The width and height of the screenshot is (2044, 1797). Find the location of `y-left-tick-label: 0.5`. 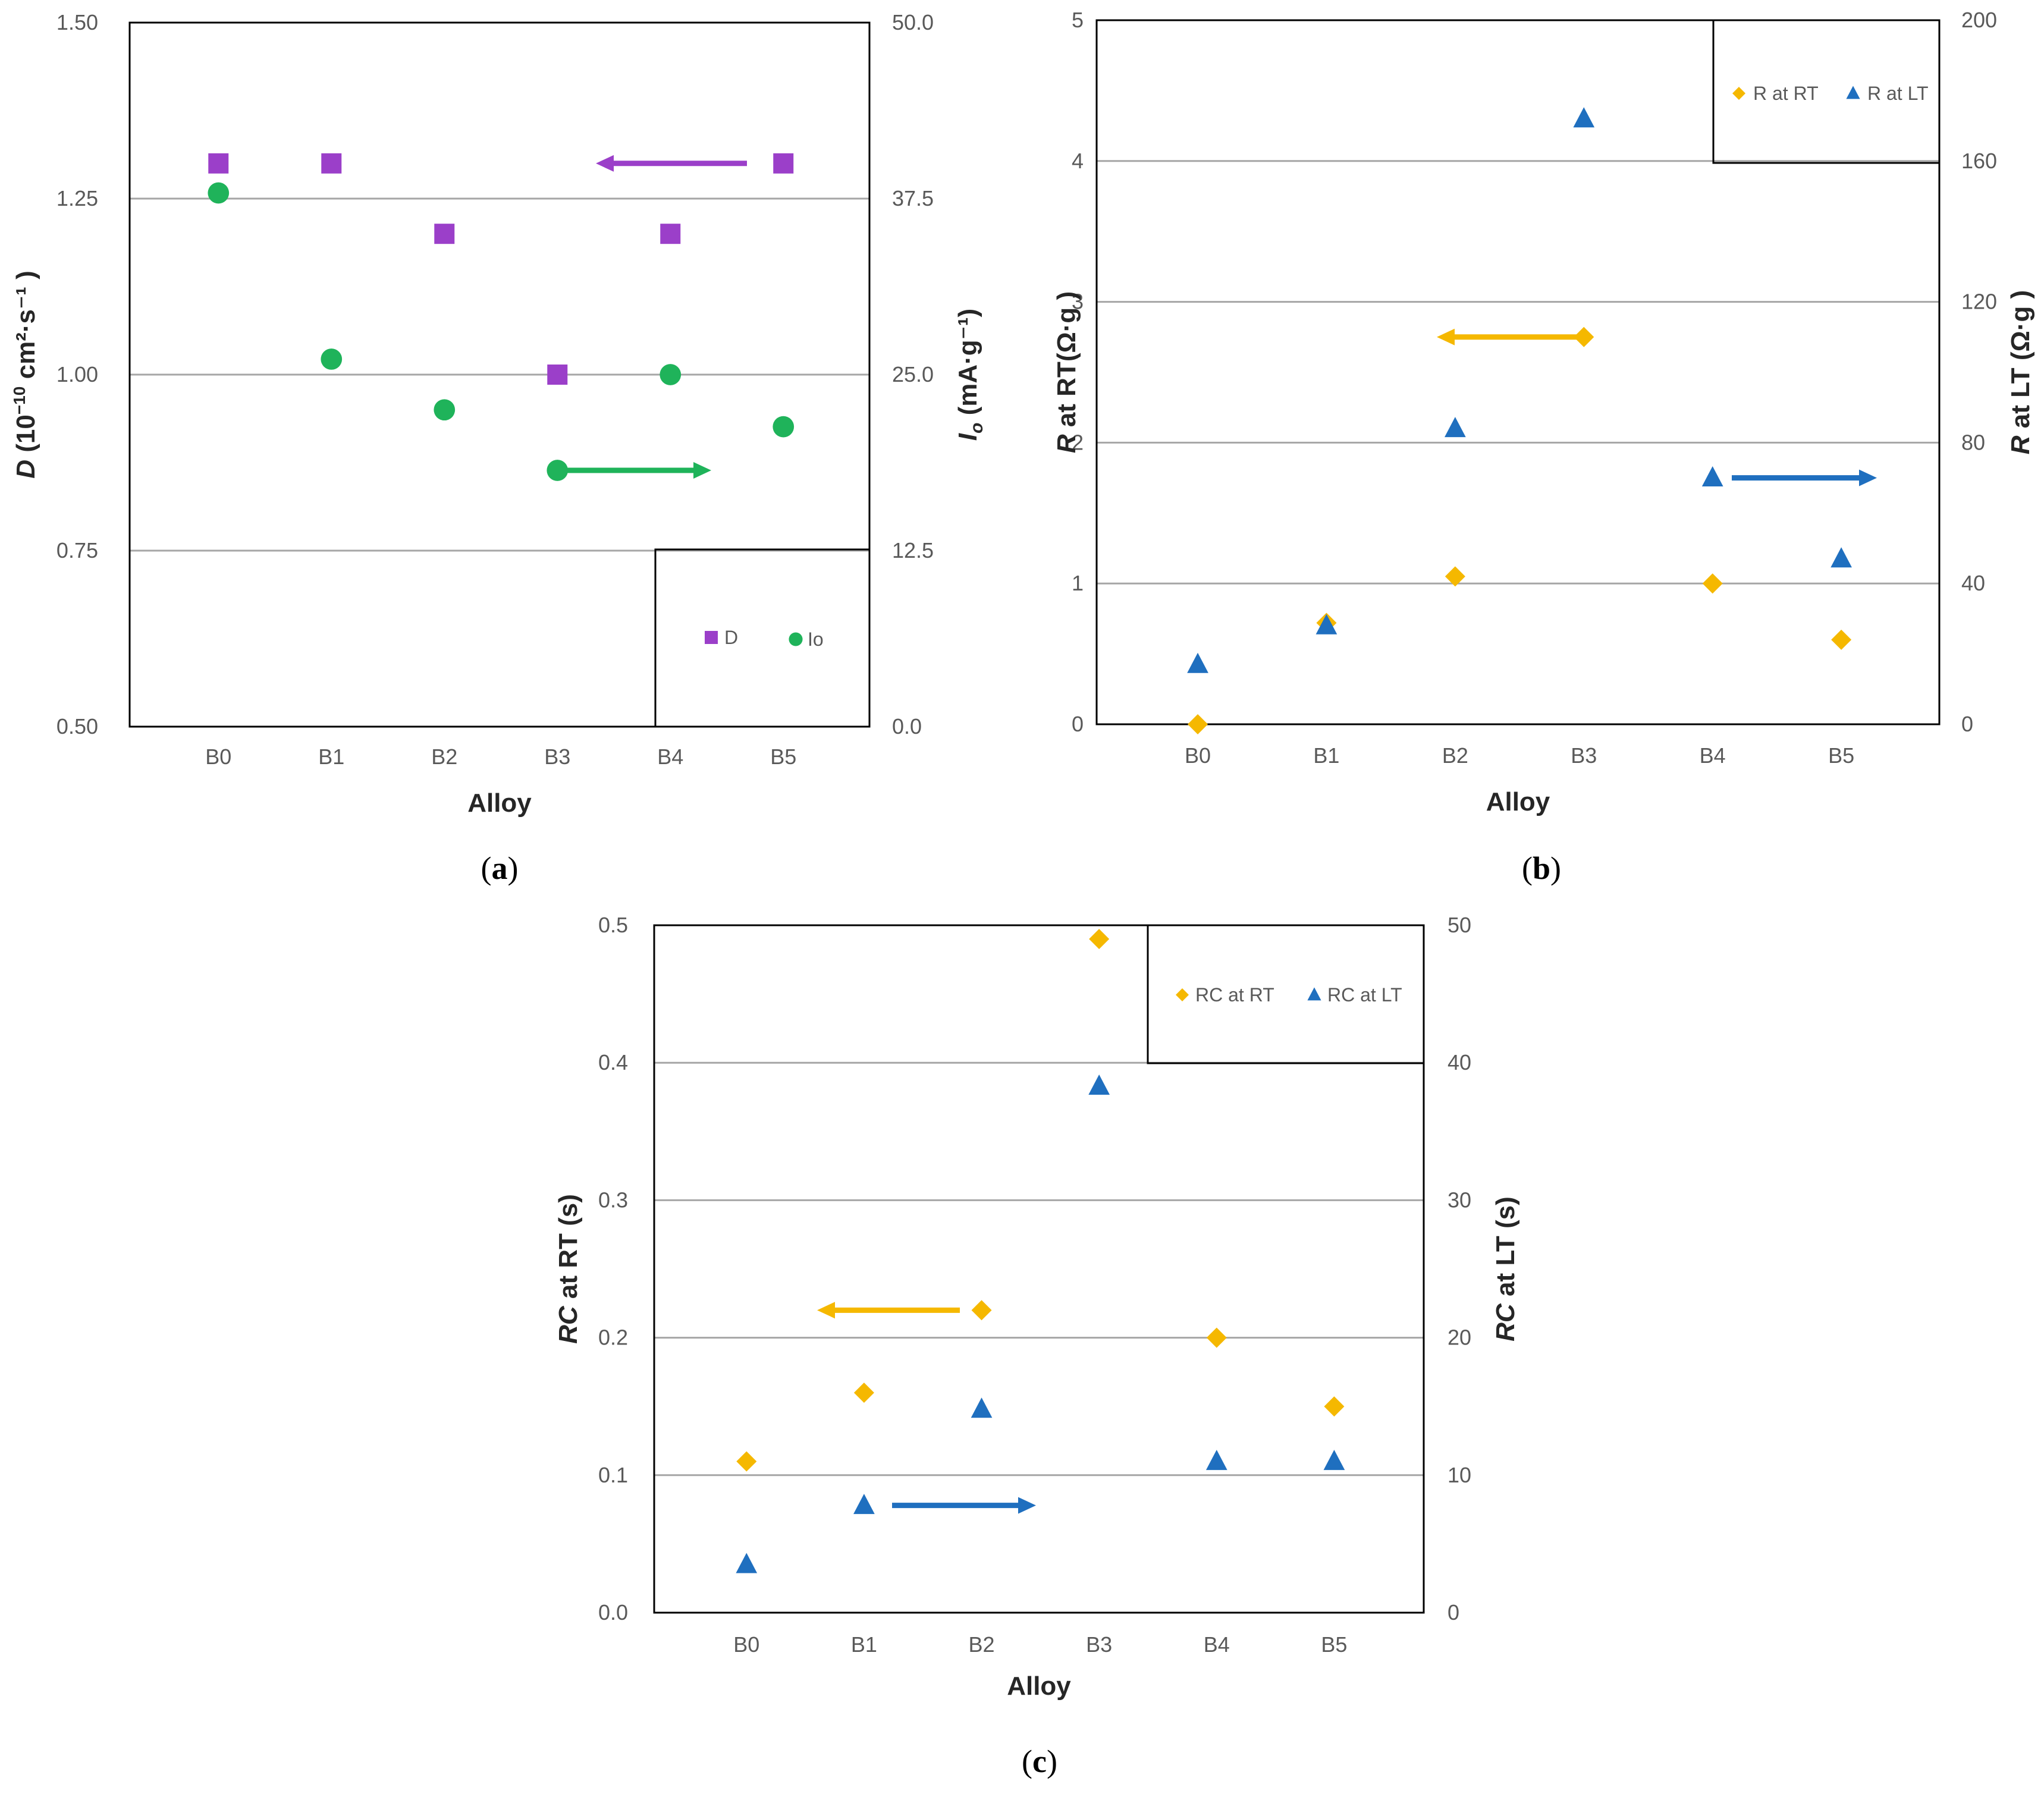

y-left-tick-label: 0.5 is located at coordinates (613, 925).